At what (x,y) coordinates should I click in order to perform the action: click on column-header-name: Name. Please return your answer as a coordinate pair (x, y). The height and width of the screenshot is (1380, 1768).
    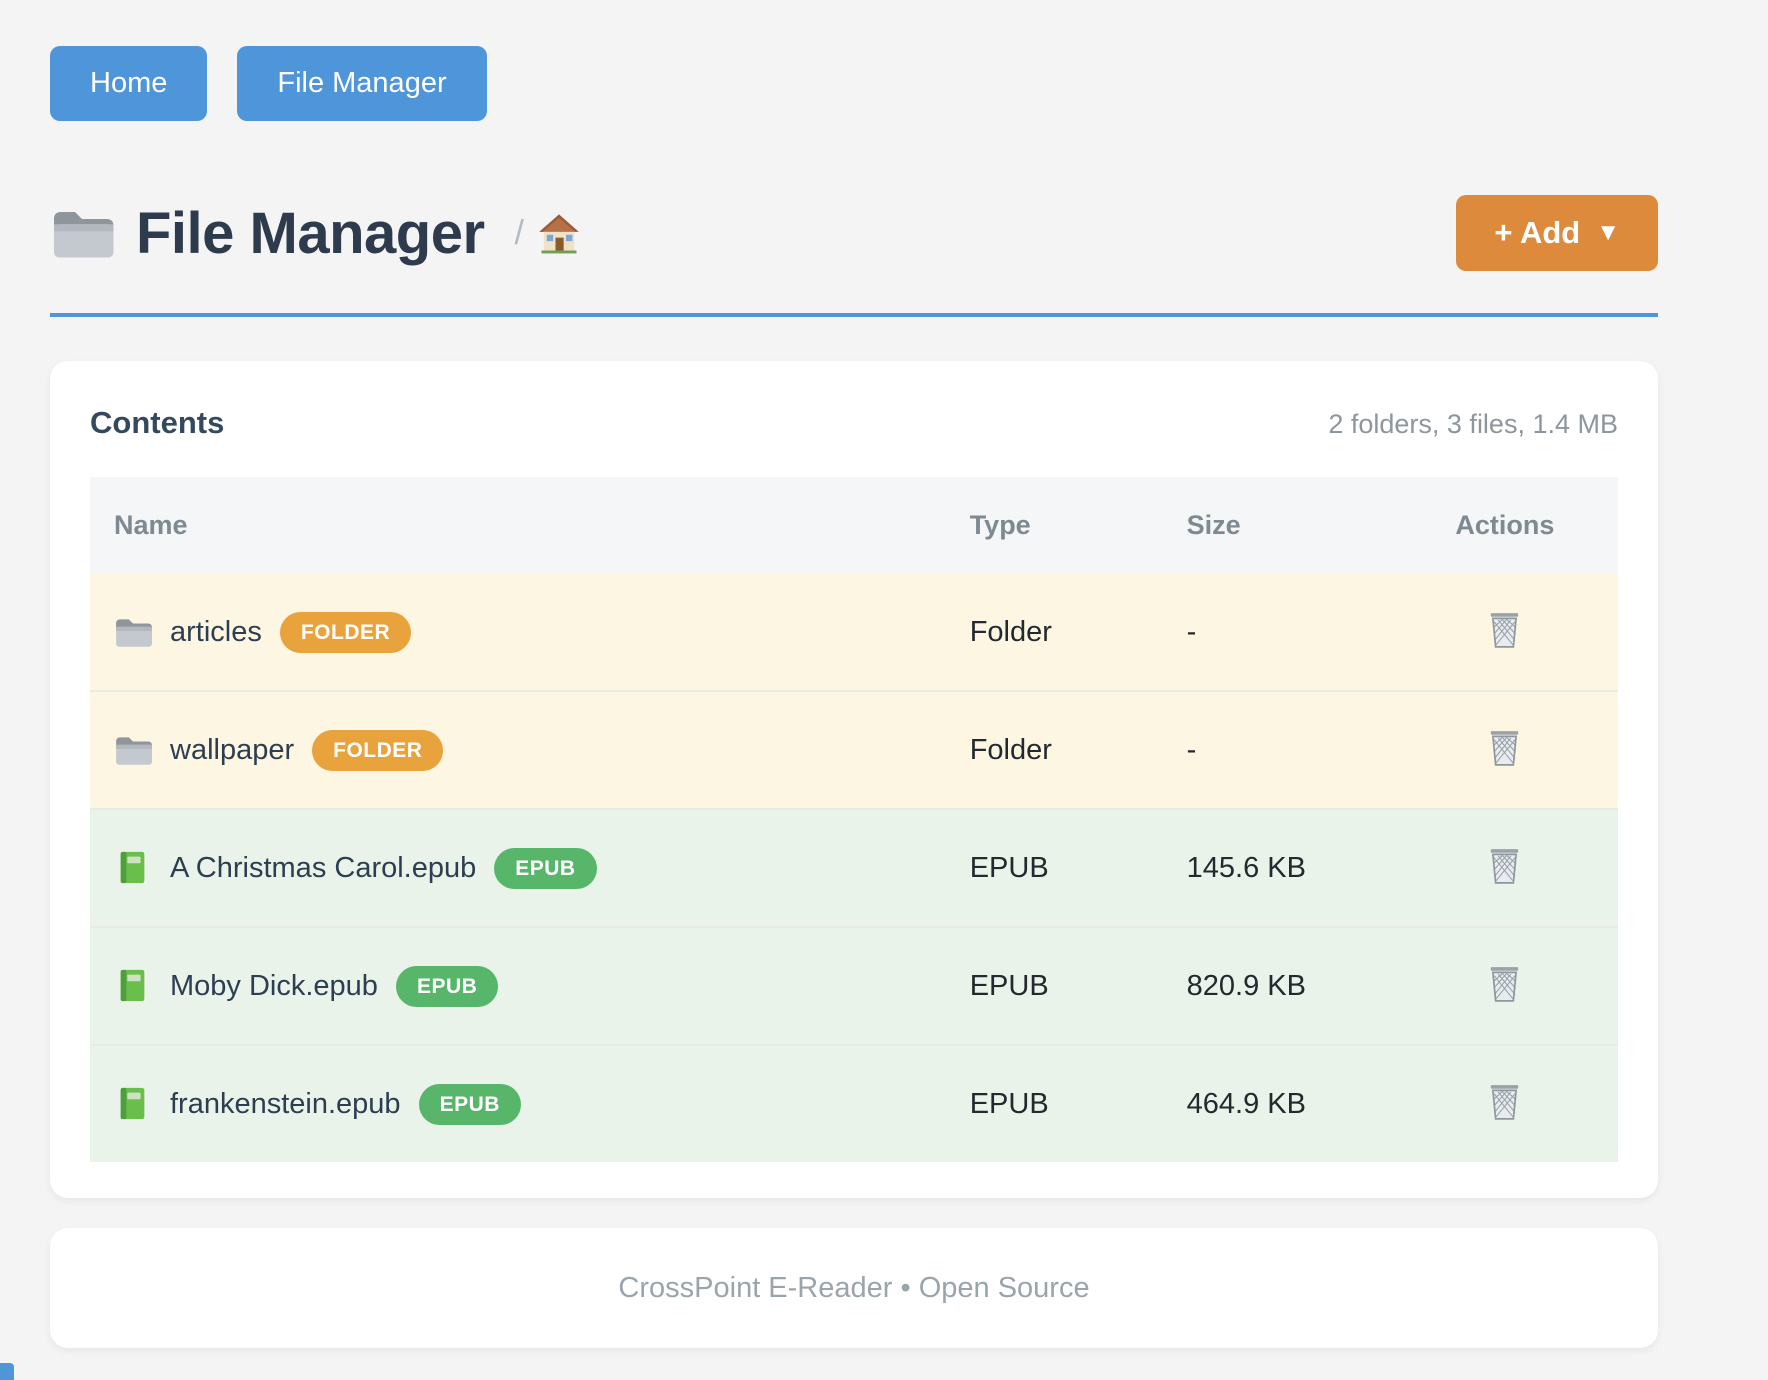
    Looking at the image, I should click on (151, 525).